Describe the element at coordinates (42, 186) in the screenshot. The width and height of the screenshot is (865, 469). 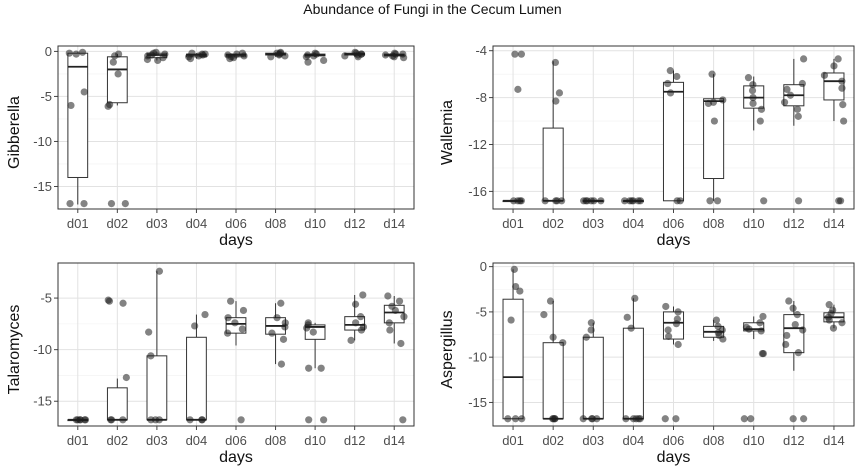
I see `y-tick-label: -15` at that location.